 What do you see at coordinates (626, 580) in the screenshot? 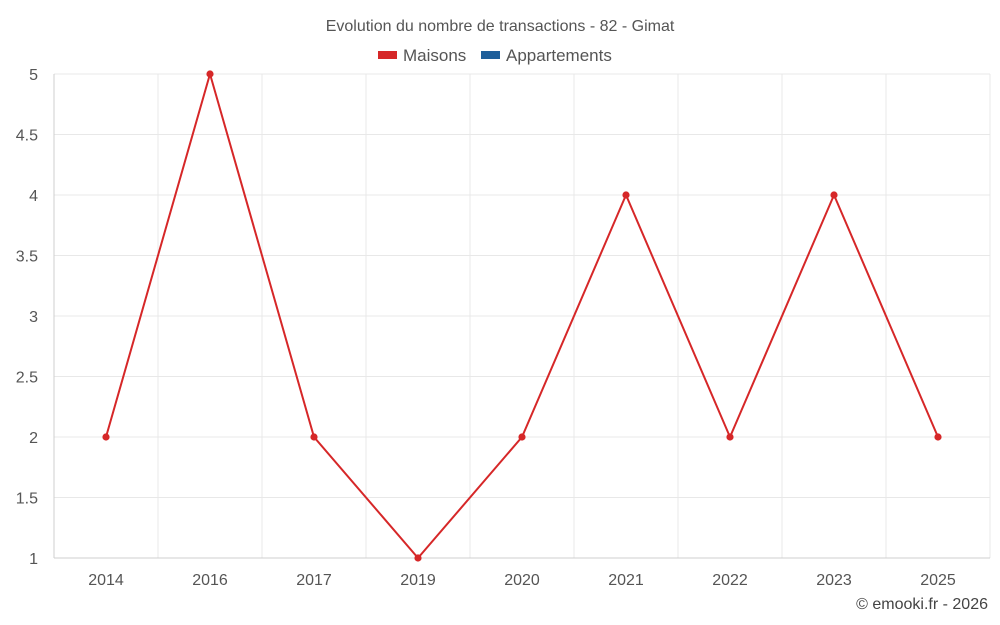
I see `x-tick-label: 2021` at bounding box center [626, 580].